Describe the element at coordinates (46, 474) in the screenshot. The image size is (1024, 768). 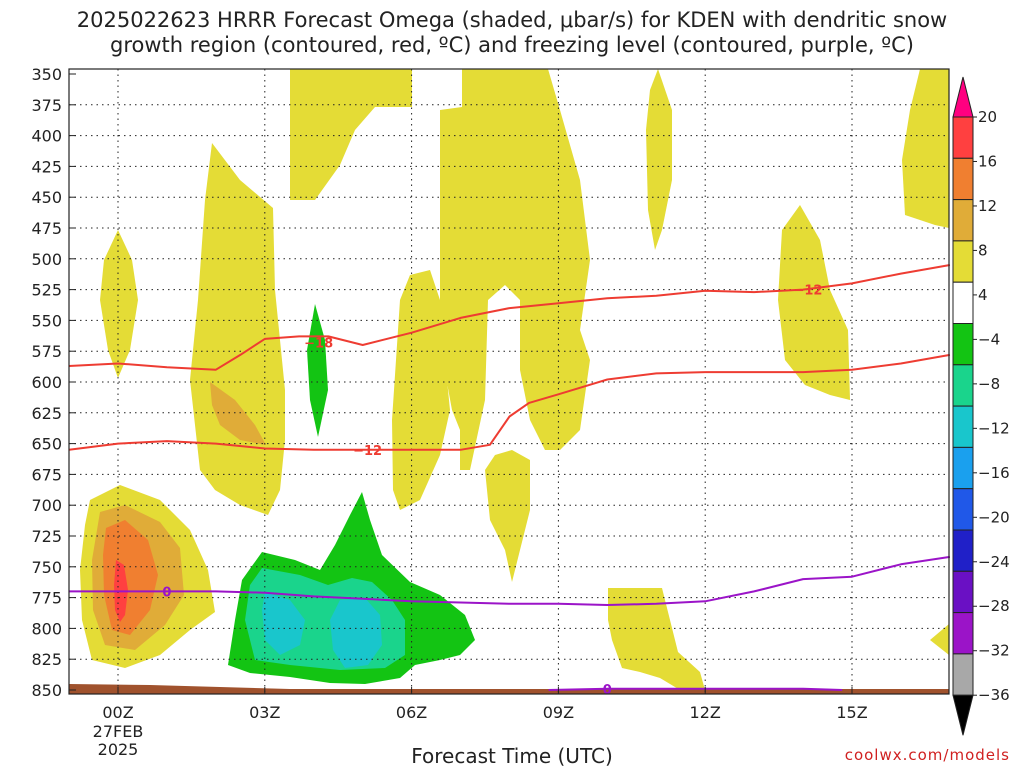
I see `y-tick-label: 675` at that location.